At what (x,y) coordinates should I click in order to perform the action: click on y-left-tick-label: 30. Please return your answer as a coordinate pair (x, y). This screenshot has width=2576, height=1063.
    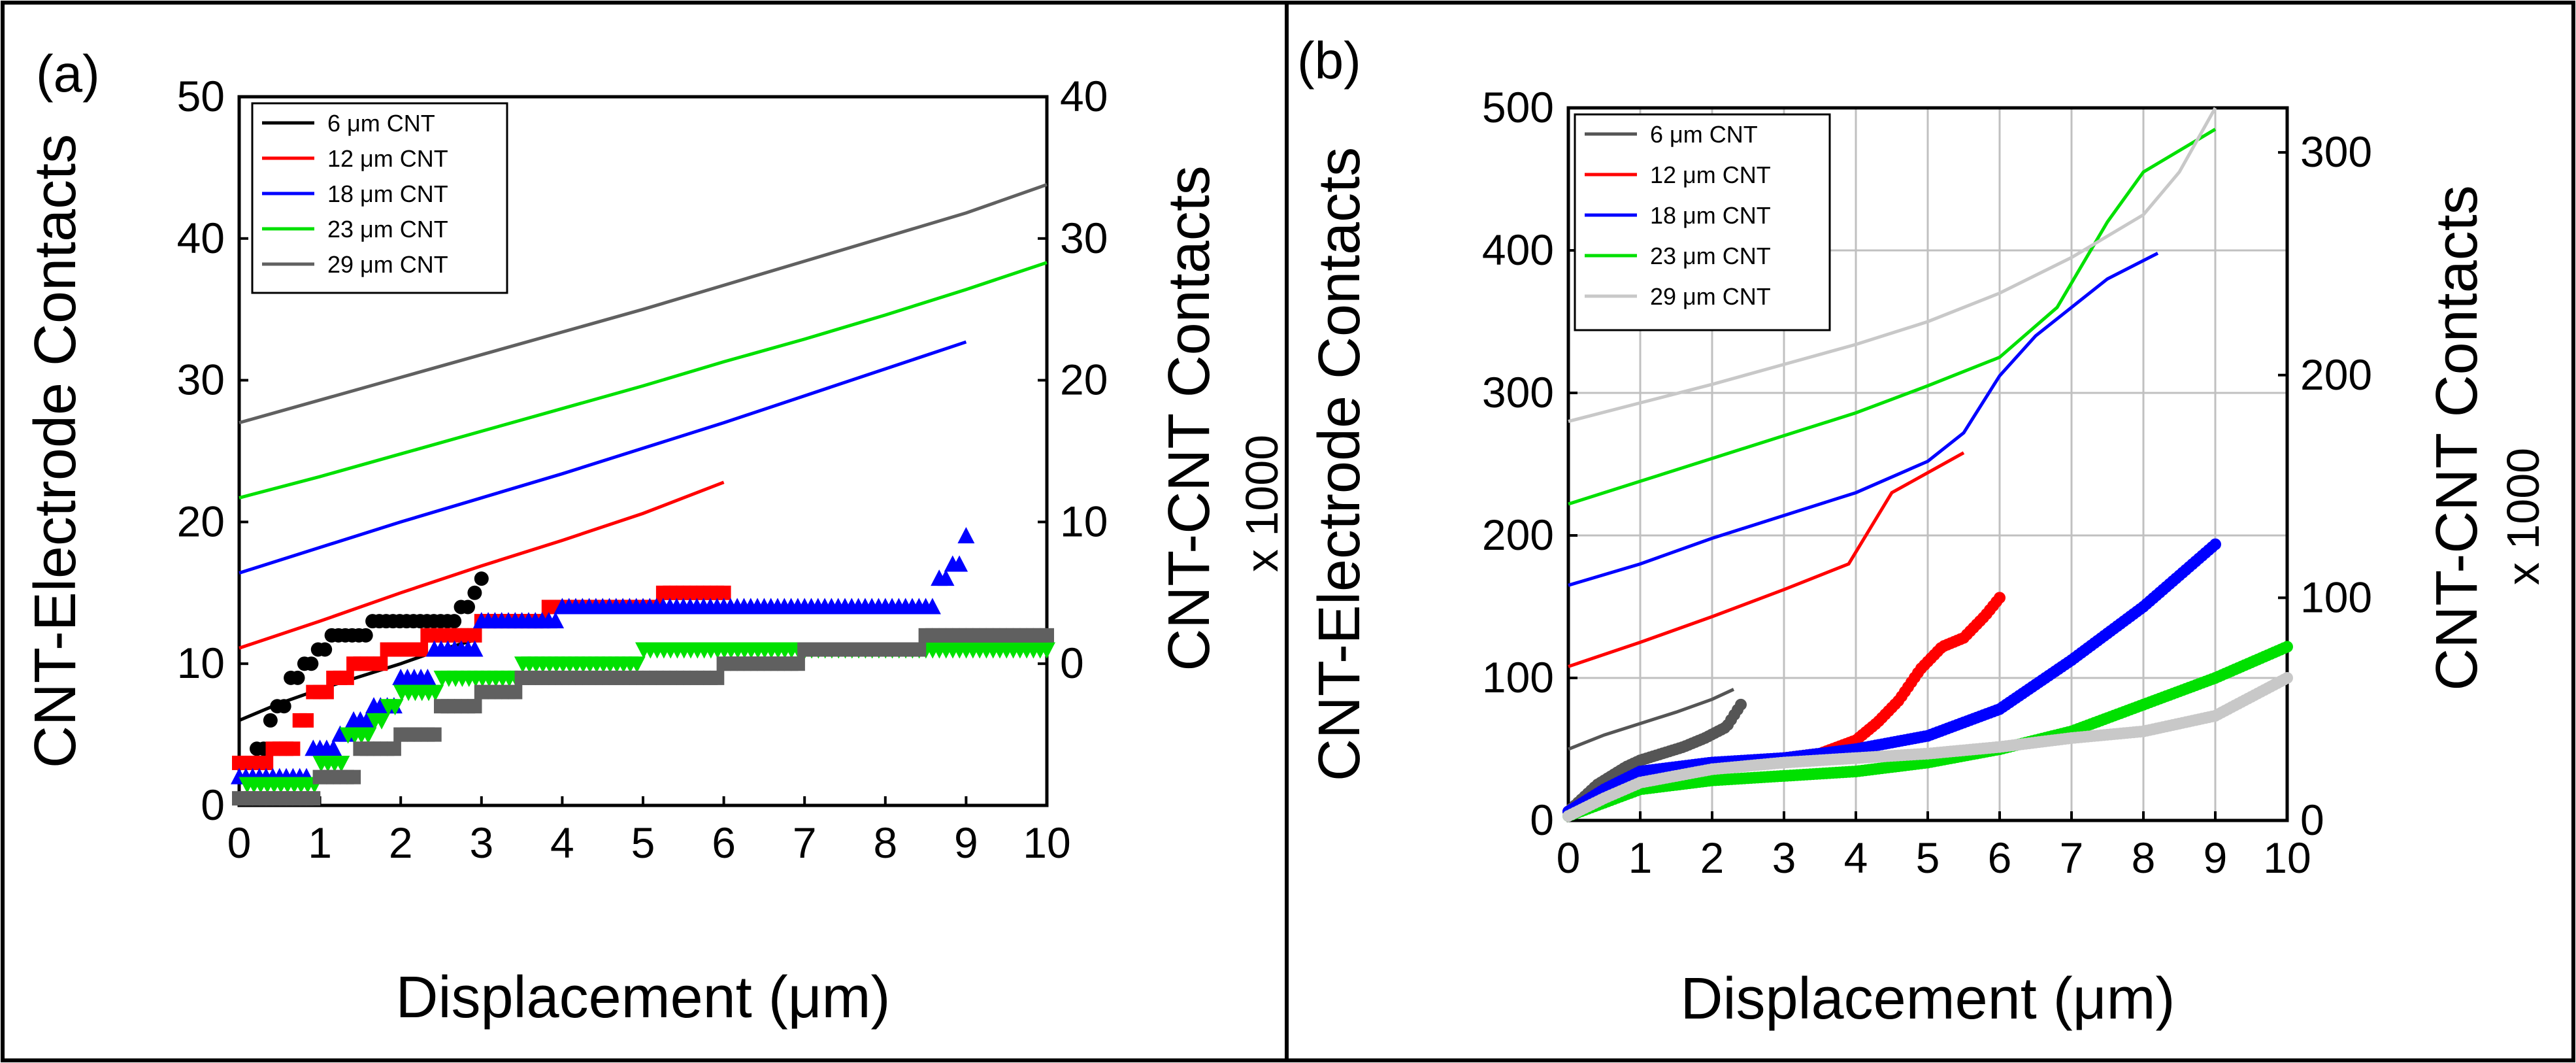
    Looking at the image, I should click on (201, 380).